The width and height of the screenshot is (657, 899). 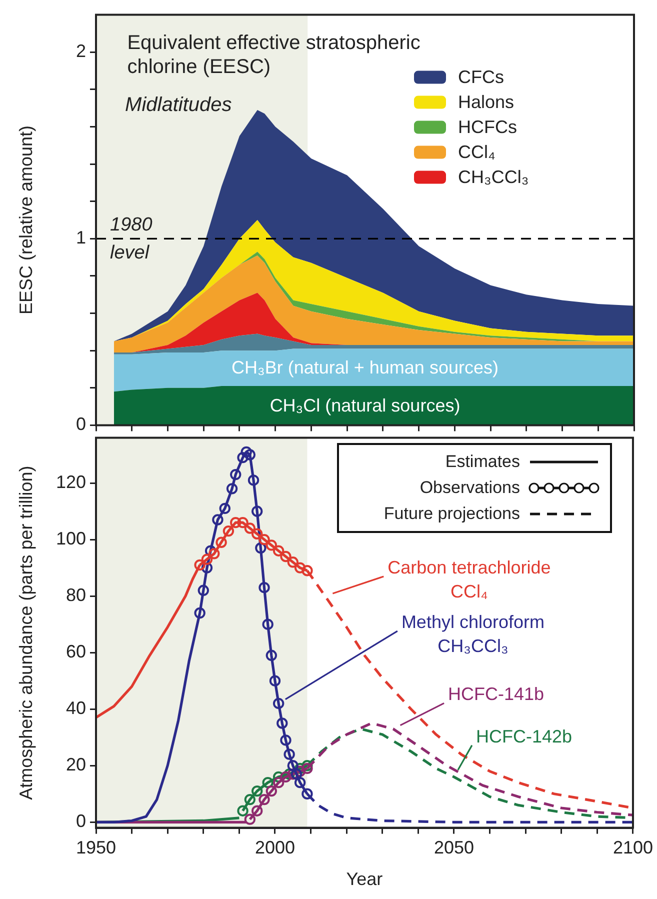 I want to click on annotation: Observations, so click(x=470, y=488).